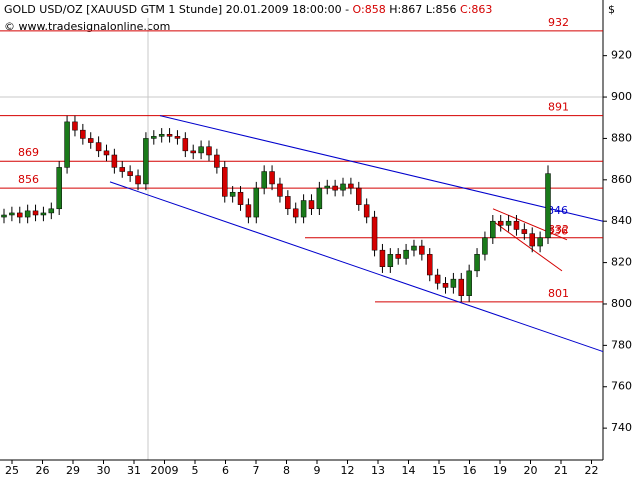  I want to click on y-tick-label: 740, so click(621, 427).